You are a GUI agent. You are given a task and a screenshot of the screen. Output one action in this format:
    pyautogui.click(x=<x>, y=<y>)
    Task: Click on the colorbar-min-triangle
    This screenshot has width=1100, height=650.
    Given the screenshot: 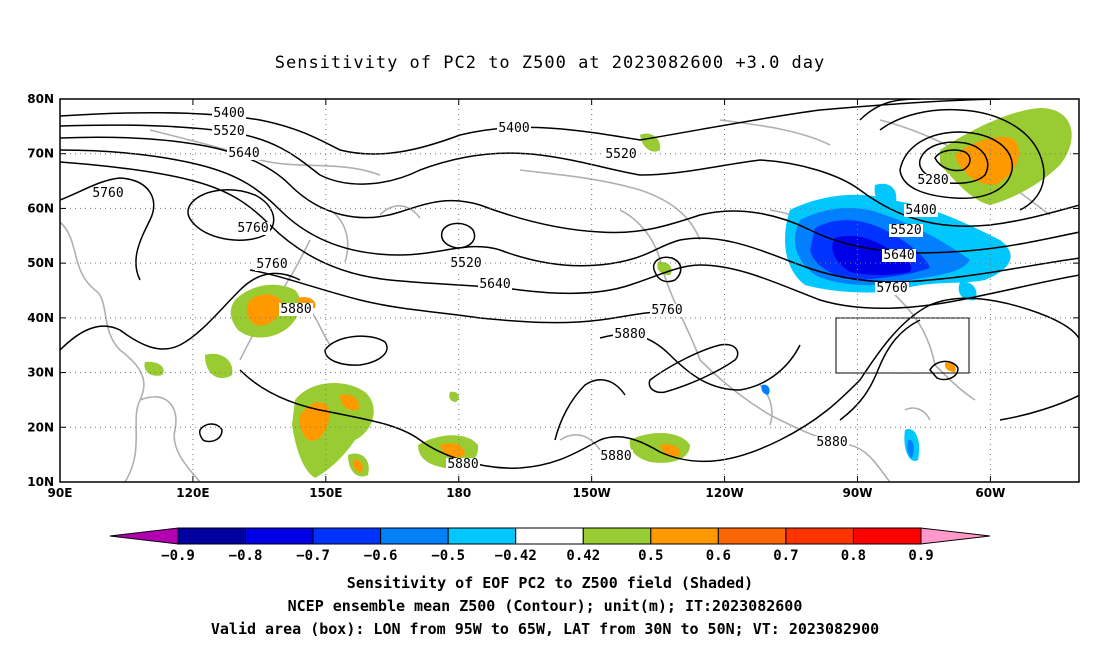 What is the action you would take?
    pyautogui.click(x=144, y=536)
    